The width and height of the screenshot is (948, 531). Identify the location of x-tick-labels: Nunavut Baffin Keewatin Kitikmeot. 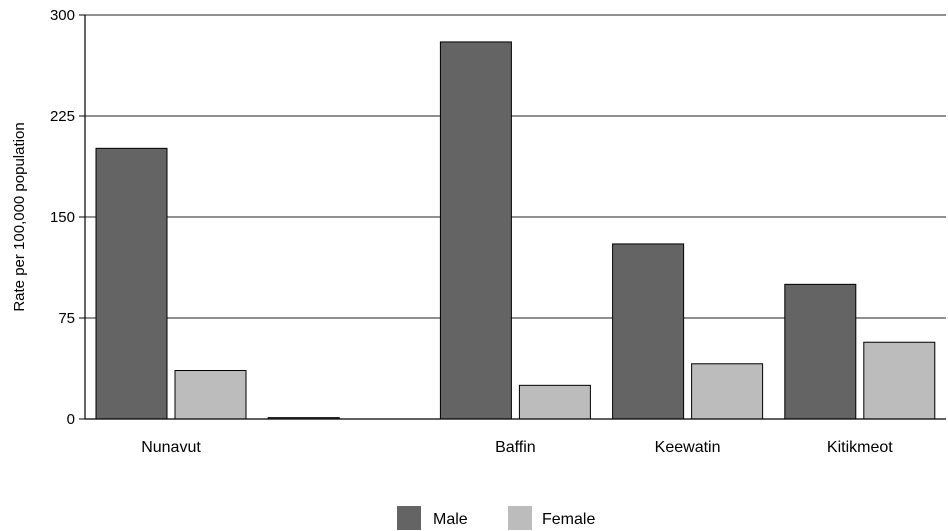
(517, 447).